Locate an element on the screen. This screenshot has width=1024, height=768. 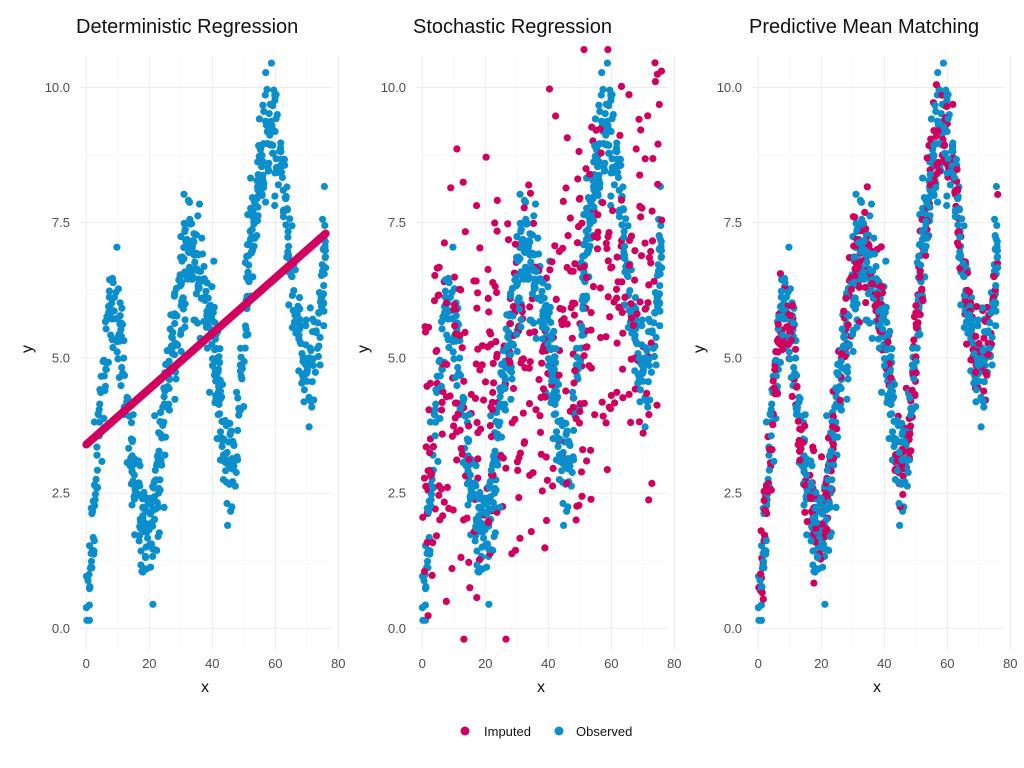
y-tick-label: 2.5 is located at coordinates (397, 493).